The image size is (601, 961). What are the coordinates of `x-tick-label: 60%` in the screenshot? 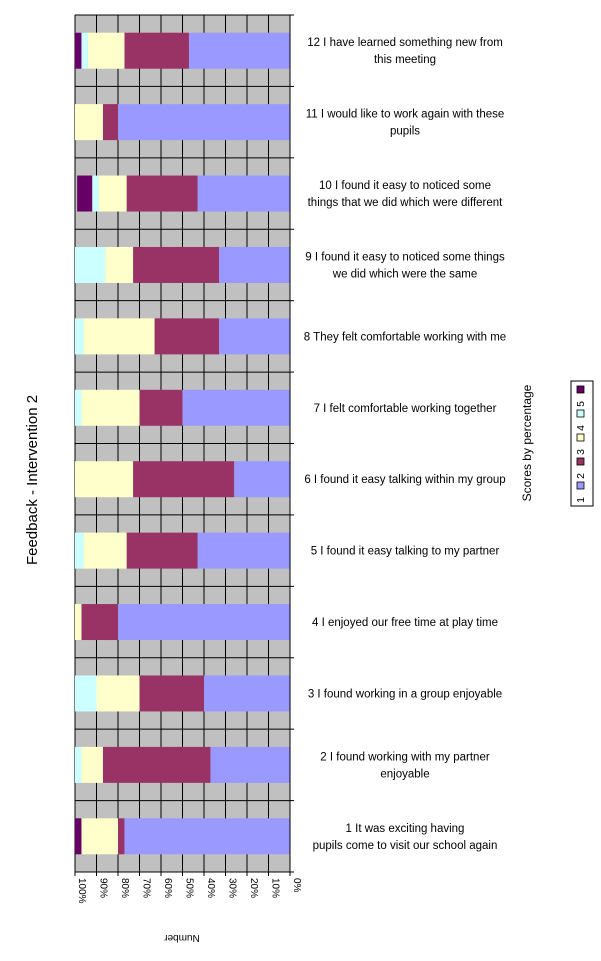 It's located at (167, 888).